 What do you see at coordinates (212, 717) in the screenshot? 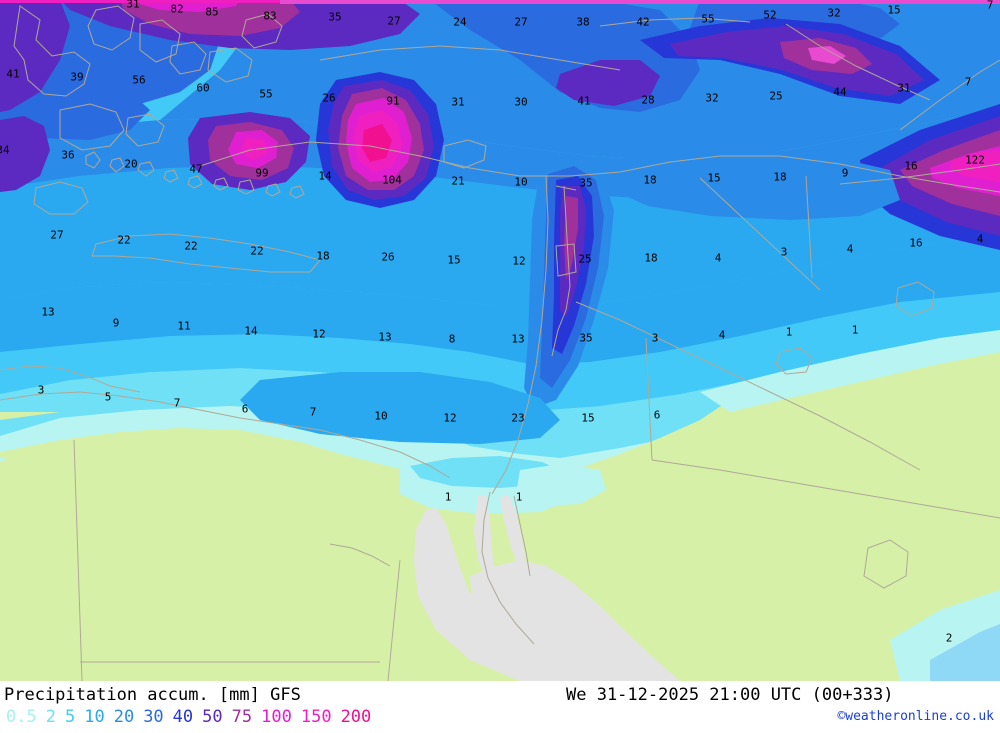
I see `scale-tick: 50` at bounding box center [212, 717].